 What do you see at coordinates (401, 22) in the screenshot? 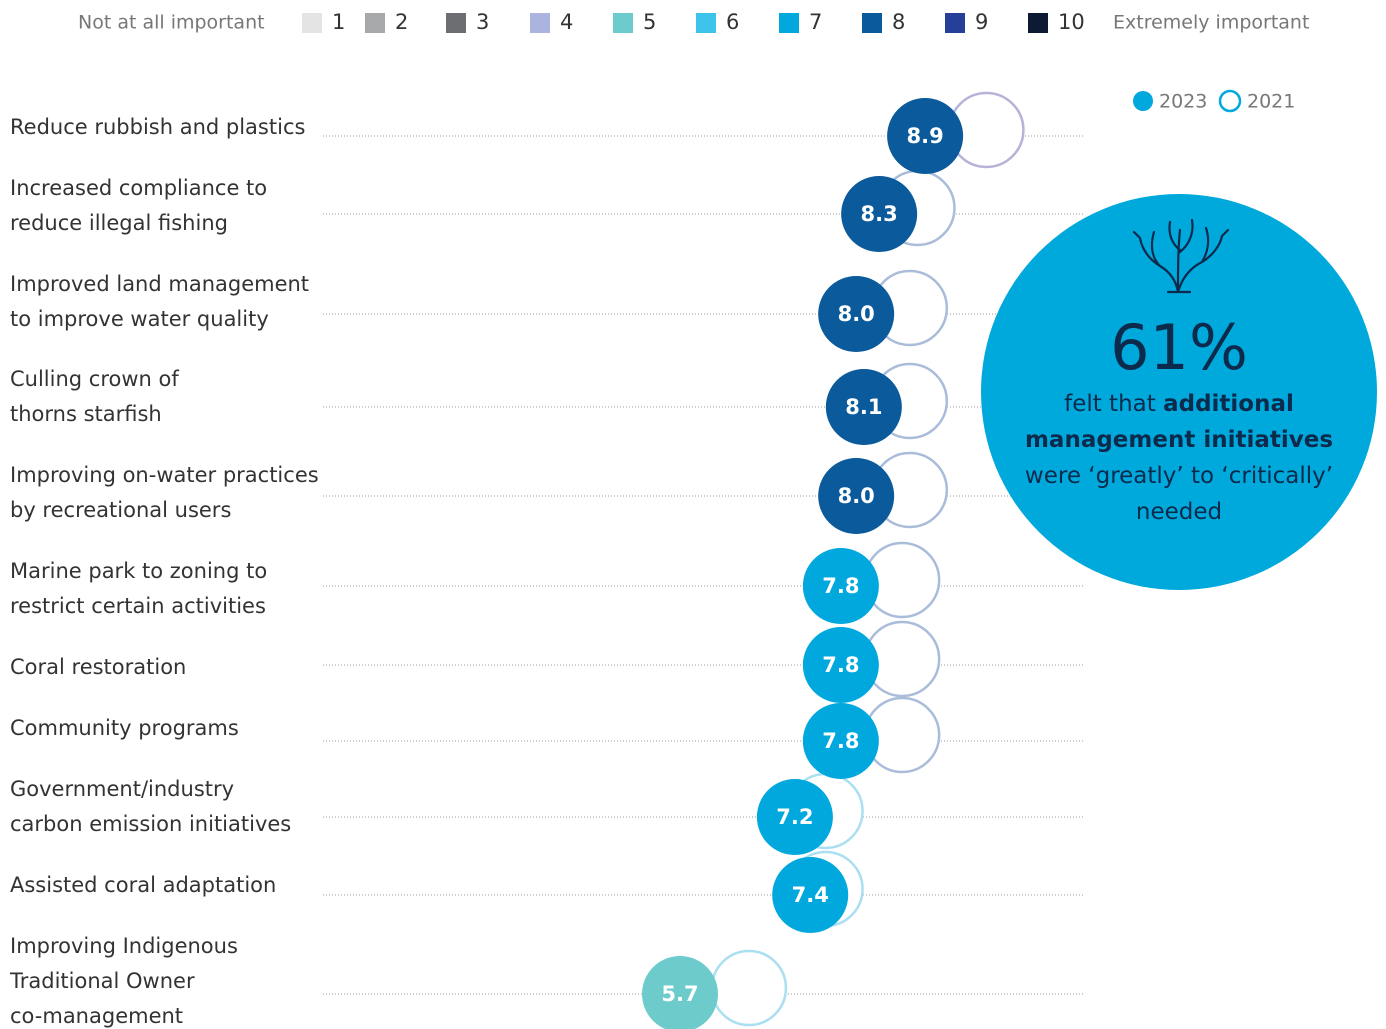
I see `scale-level: 2` at bounding box center [401, 22].